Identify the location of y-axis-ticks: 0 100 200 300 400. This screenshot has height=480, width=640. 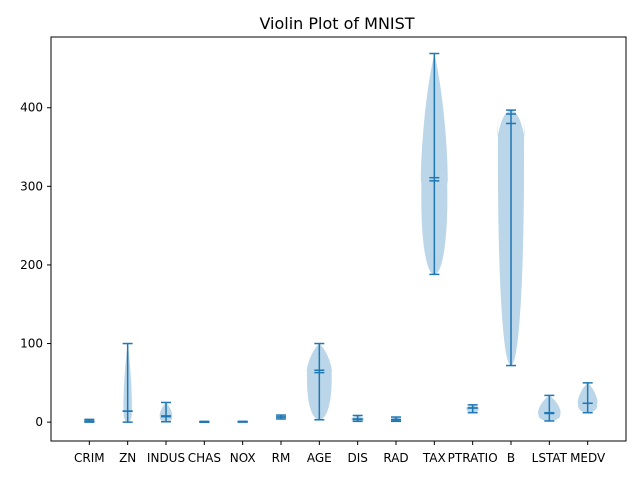
(35, 265).